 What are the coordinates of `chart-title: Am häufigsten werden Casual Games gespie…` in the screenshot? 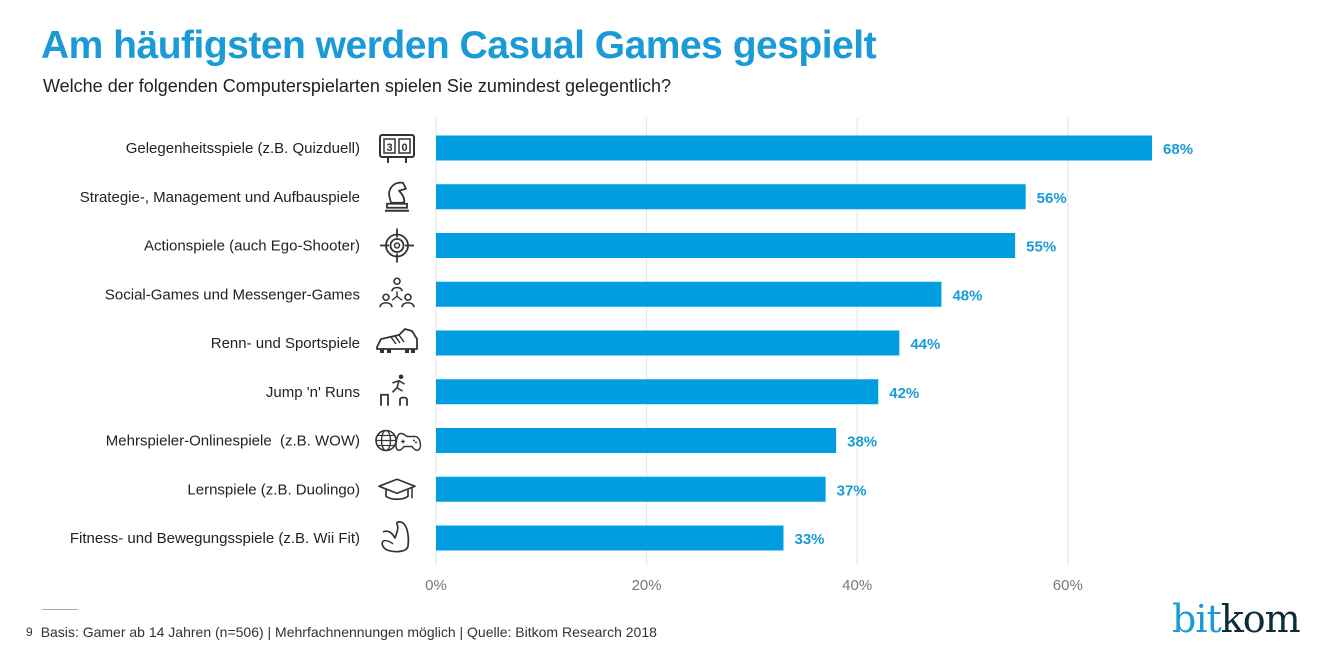 It's located at (459, 45).